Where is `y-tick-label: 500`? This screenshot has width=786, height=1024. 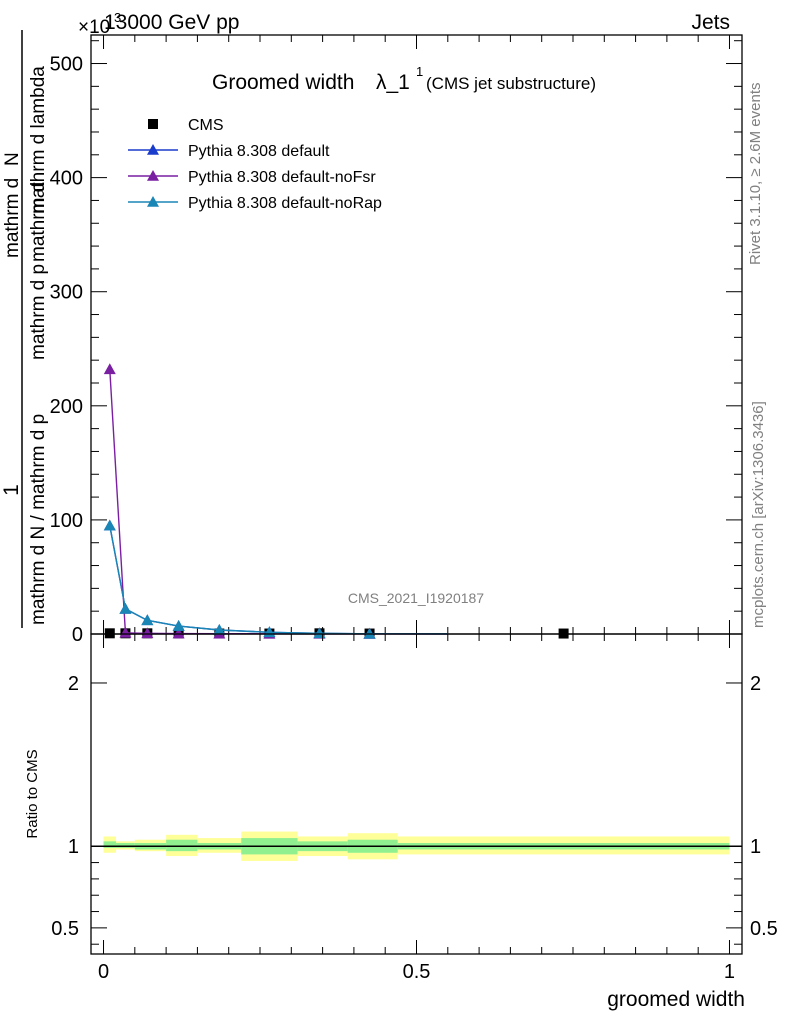 y-tick-label: 500 is located at coordinates (66, 65).